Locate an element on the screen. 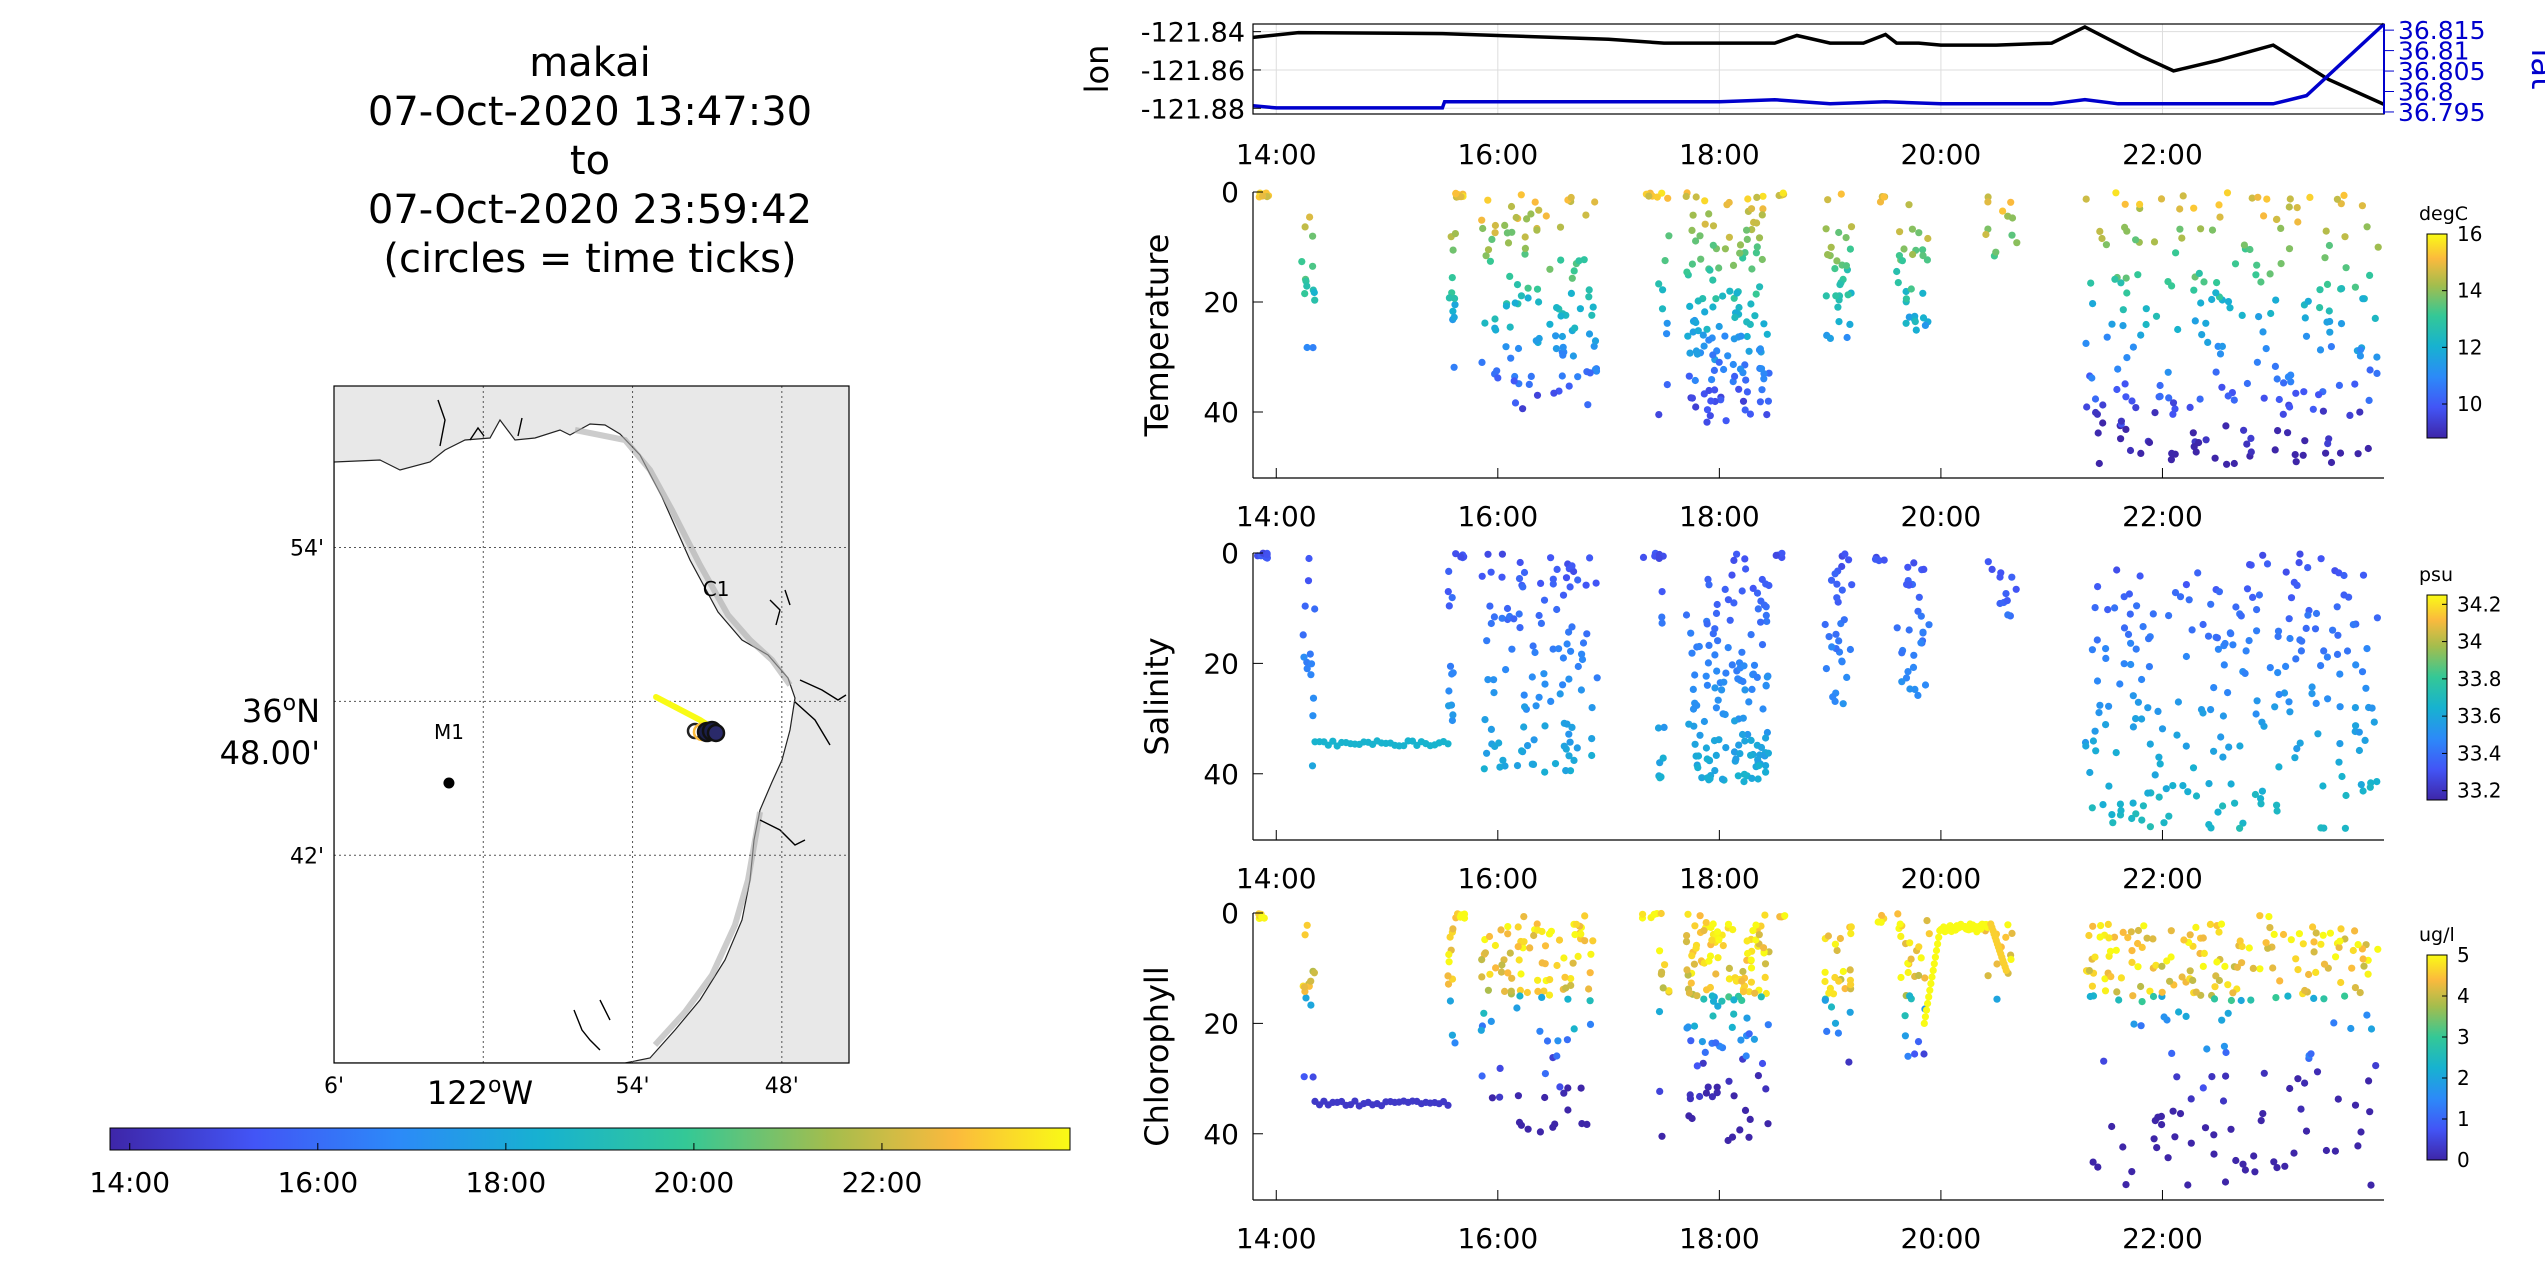 This screenshot has width=2545, height=1273. x-tick-label: 22:00 is located at coordinates (2162, 154).